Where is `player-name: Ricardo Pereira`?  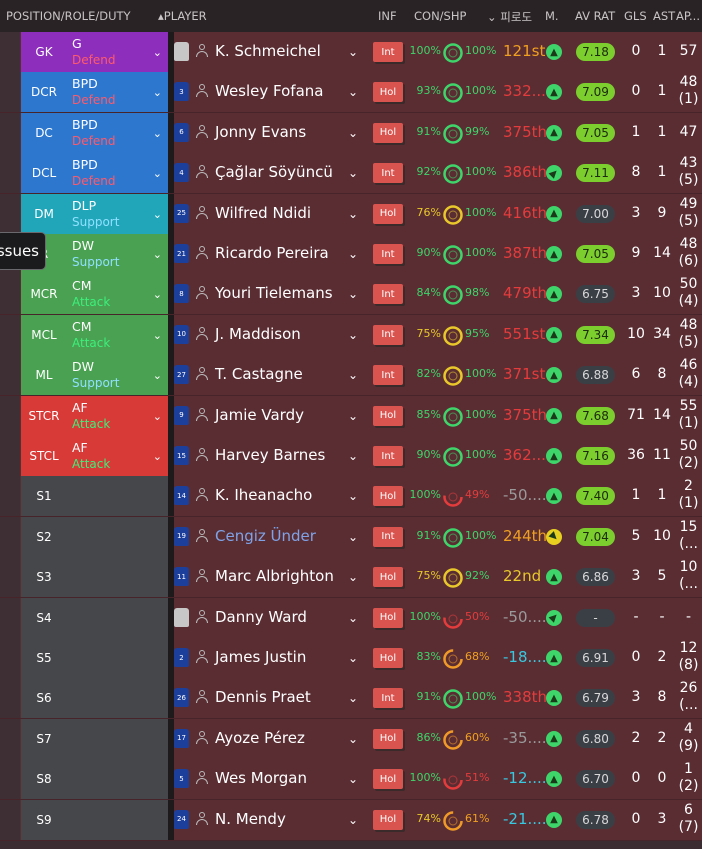
player-name: Ricardo Pereira is located at coordinates (272, 253).